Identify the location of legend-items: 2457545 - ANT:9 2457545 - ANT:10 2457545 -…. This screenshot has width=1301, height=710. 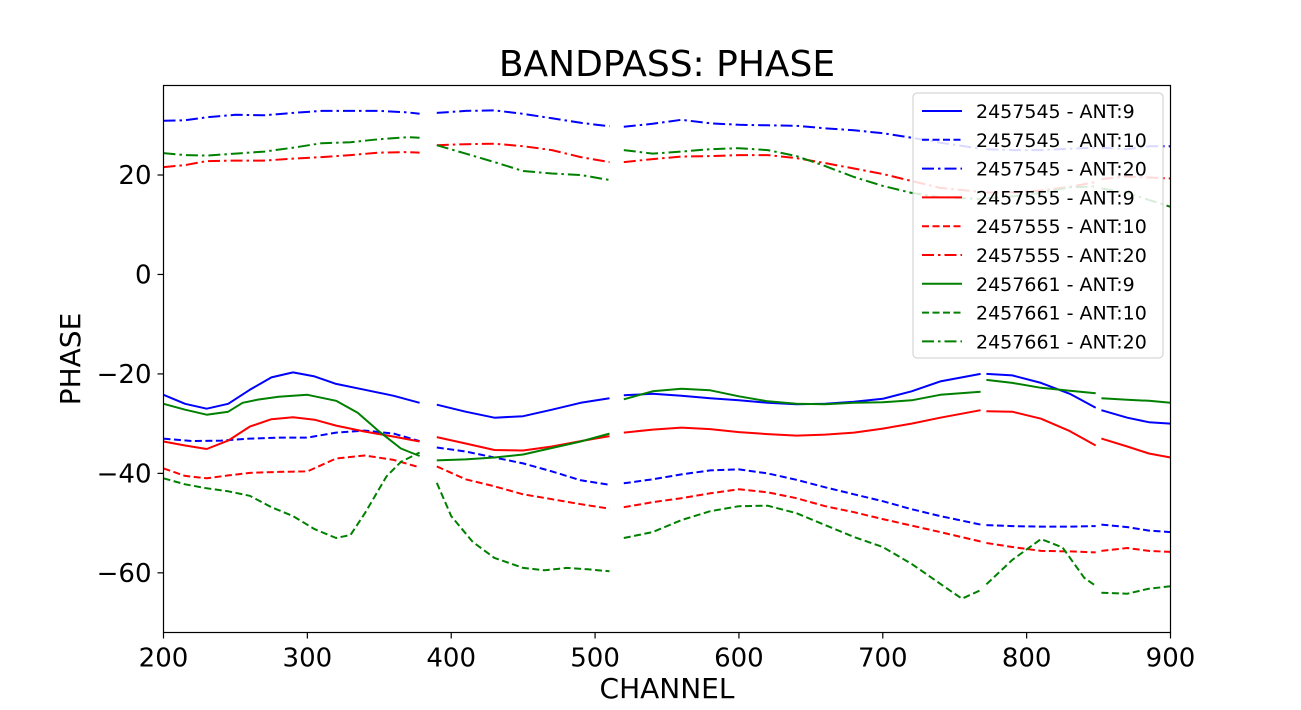
(1034, 227).